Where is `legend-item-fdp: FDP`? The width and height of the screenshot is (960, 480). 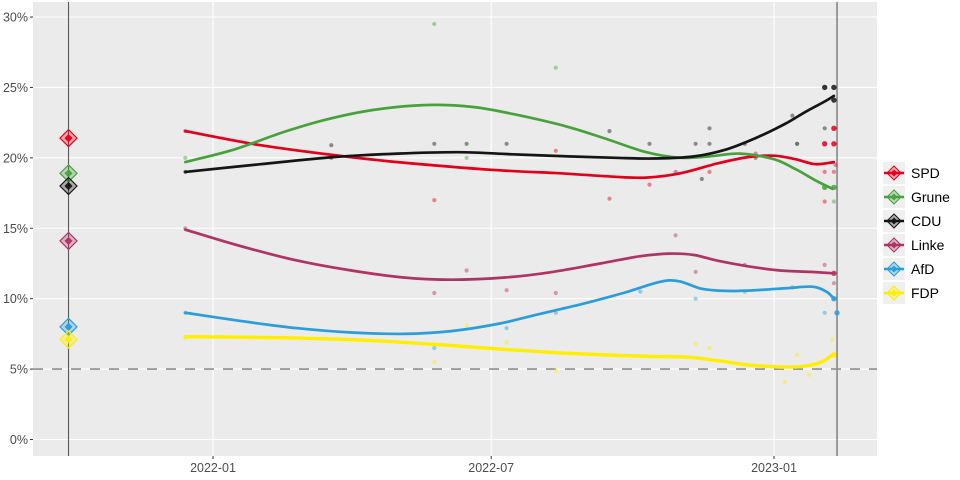
legend-item-fdp: FDP is located at coordinates (916, 293).